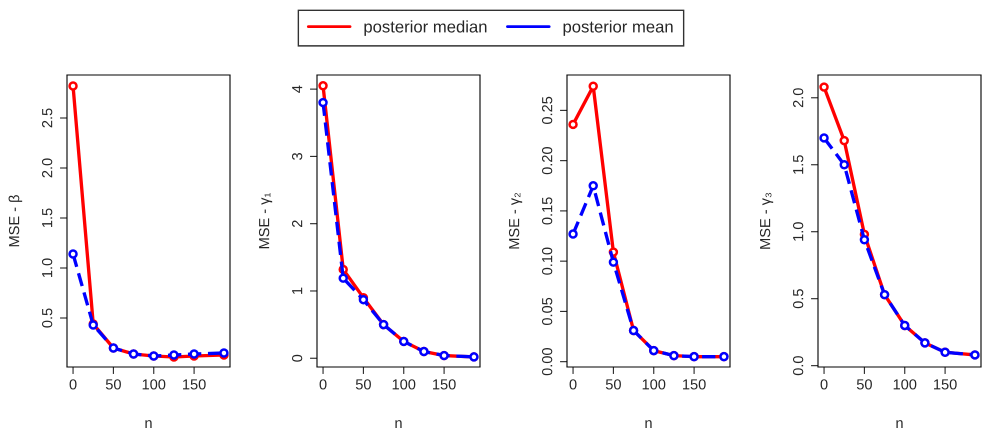  I want to click on y-tick-label: 1, so click(297, 291).